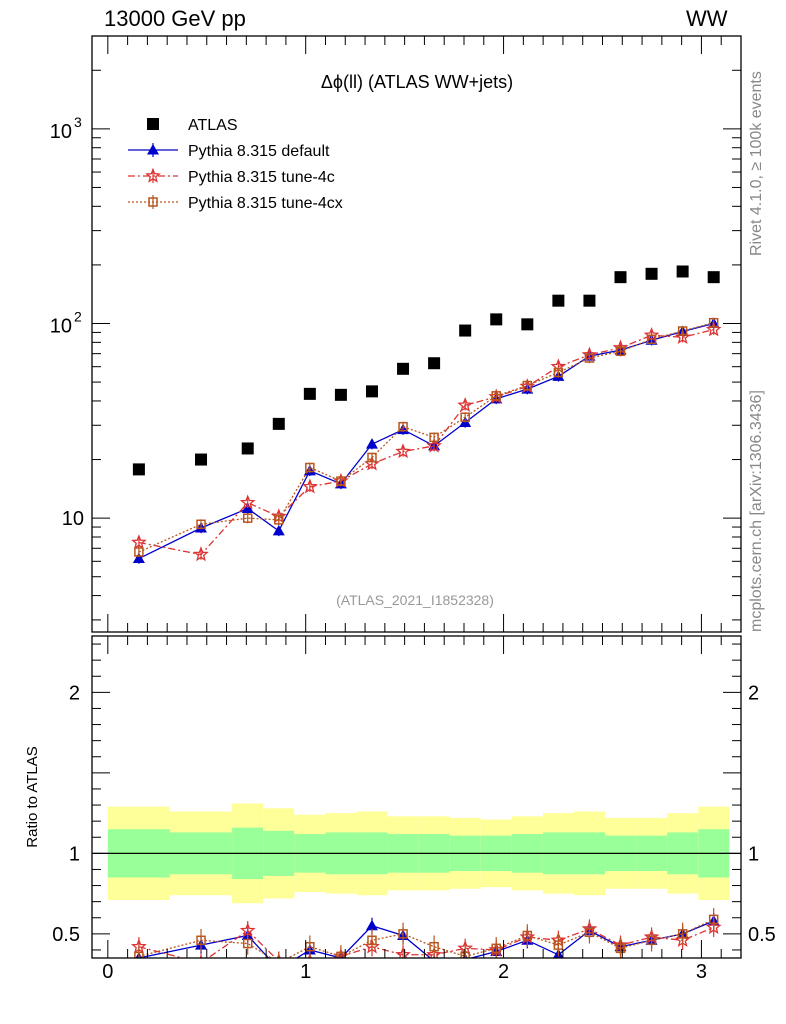 Image resolution: width=786 pixels, height=1024 pixels. Describe the element at coordinates (503, 972) in the screenshot. I see `x-tick-label: 2` at that location.